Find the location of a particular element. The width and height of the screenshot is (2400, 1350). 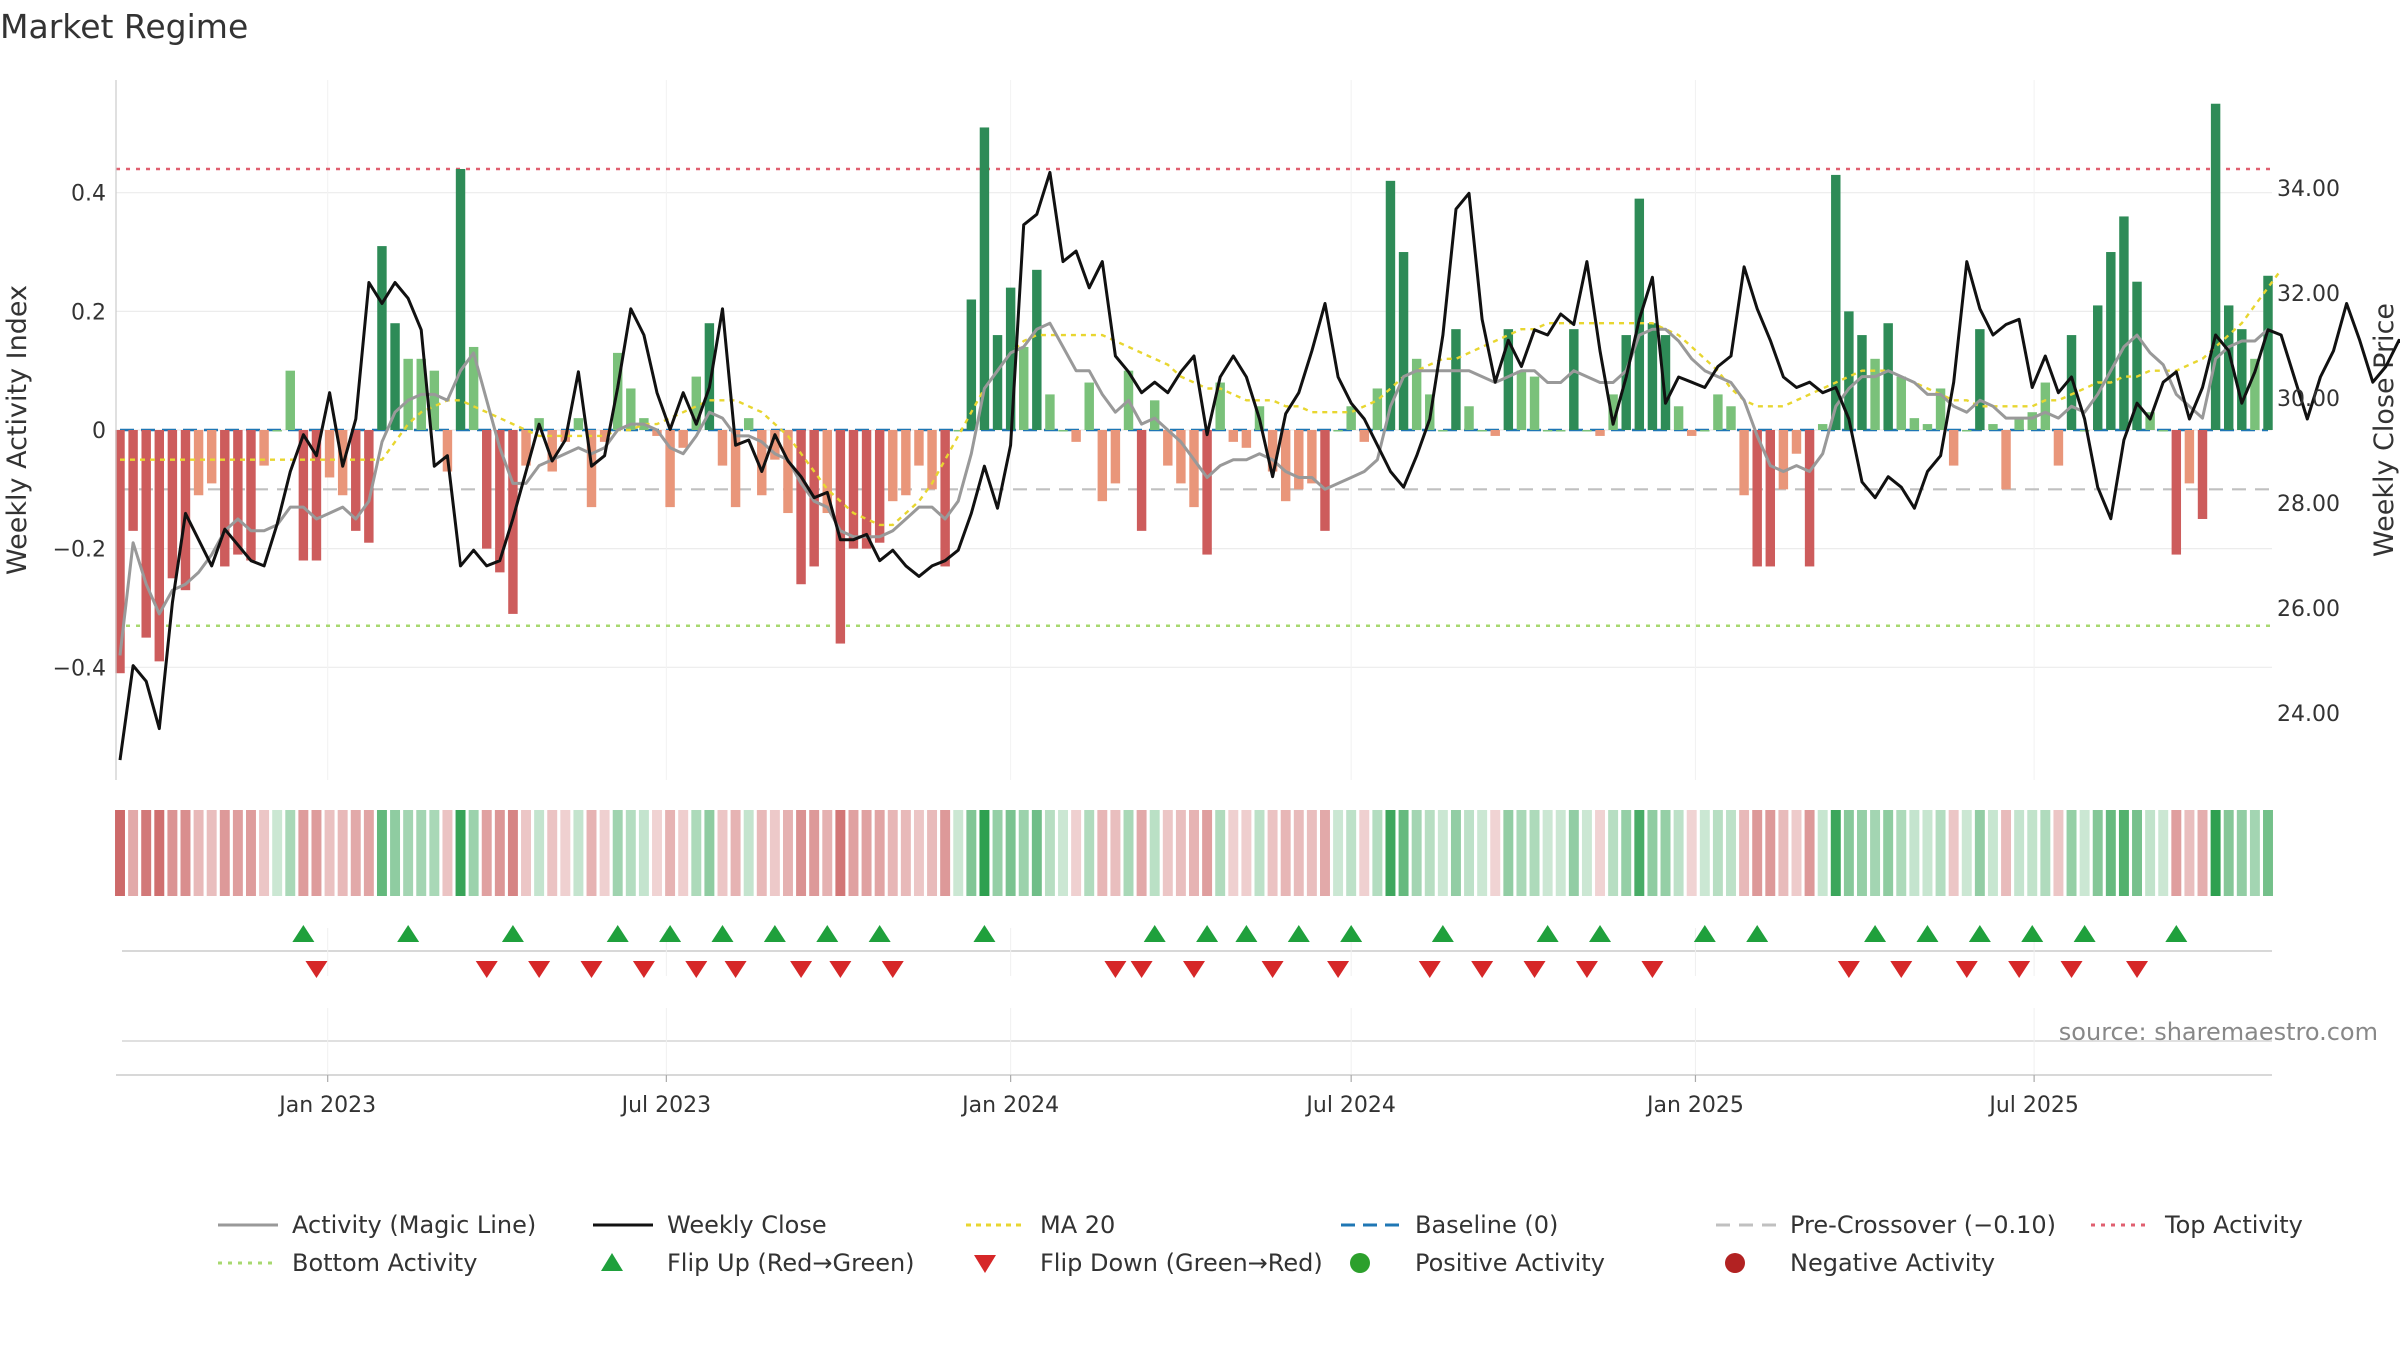

legend-item-top: Top Activity is located at coordinates (2197, 1225).